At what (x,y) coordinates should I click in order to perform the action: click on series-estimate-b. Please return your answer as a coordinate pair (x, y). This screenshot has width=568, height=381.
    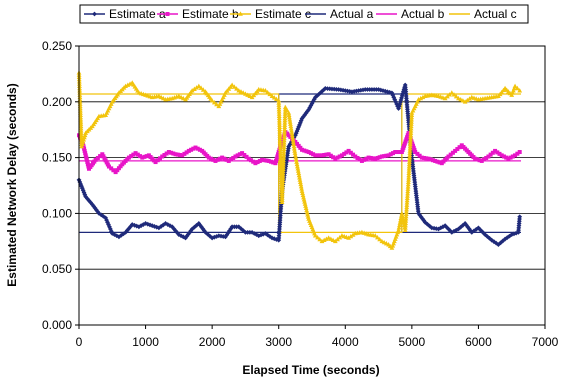
    Looking at the image, I should click on (299, 152).